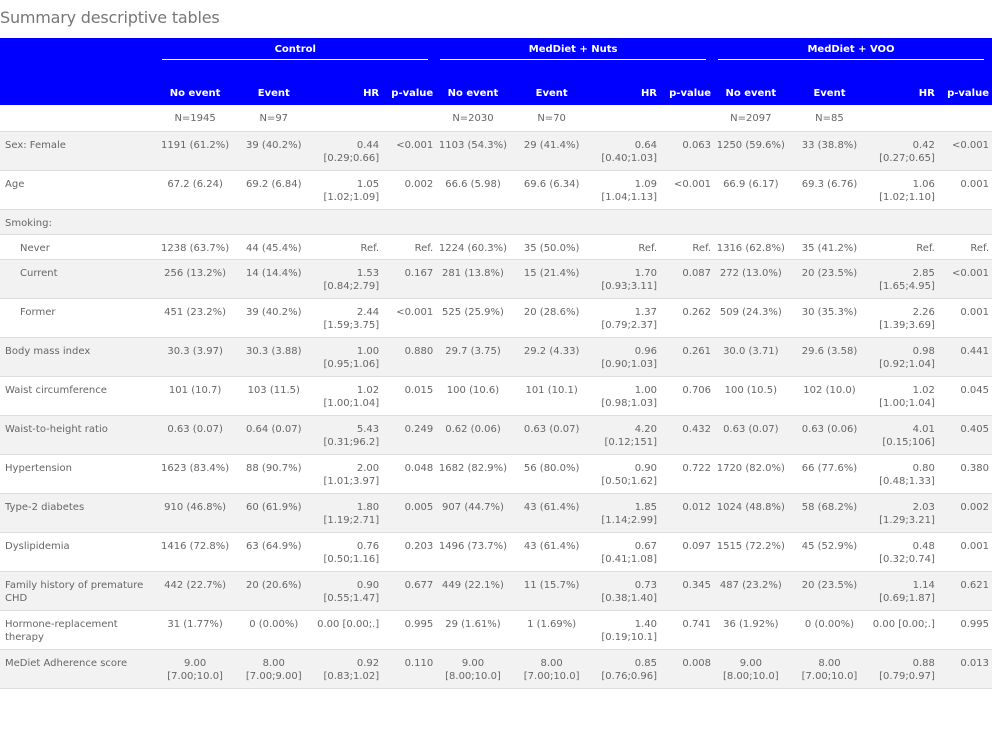  I want to click on page-title: Summary descriptive tables, so click(110, 17).